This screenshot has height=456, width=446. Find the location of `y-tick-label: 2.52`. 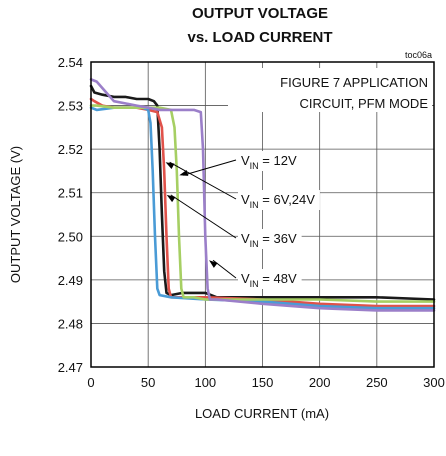

y-tick-label: 2.52 is located at coordinates (70, 149).